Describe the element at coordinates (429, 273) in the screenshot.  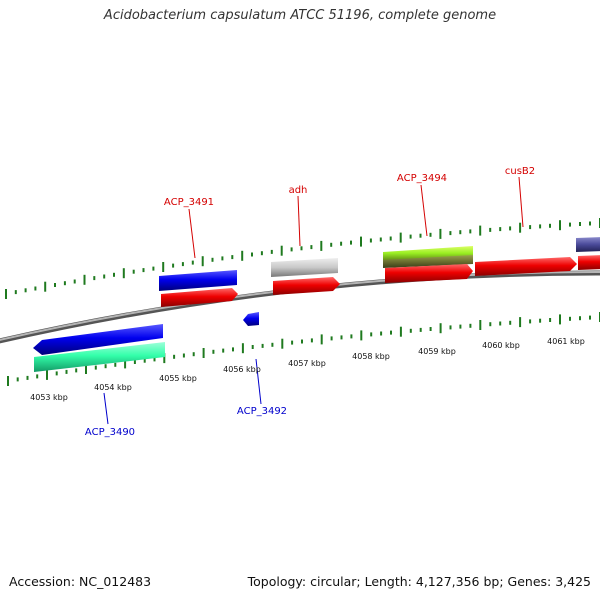
I see `gene-acp-3494-lower` at that location.